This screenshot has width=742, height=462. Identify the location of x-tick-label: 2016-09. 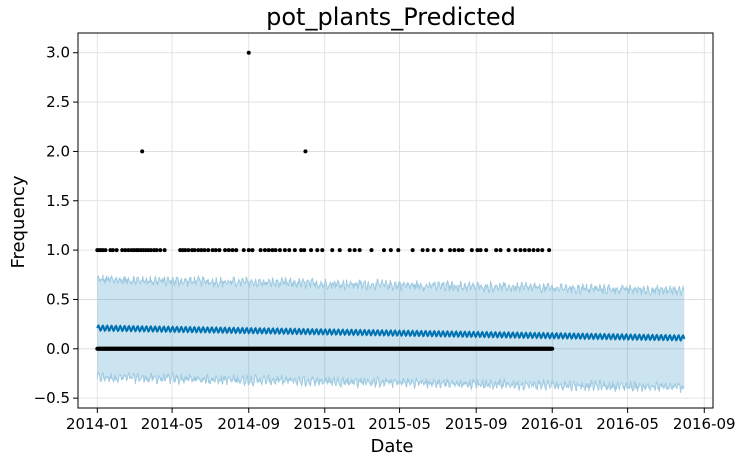
(704, 424).